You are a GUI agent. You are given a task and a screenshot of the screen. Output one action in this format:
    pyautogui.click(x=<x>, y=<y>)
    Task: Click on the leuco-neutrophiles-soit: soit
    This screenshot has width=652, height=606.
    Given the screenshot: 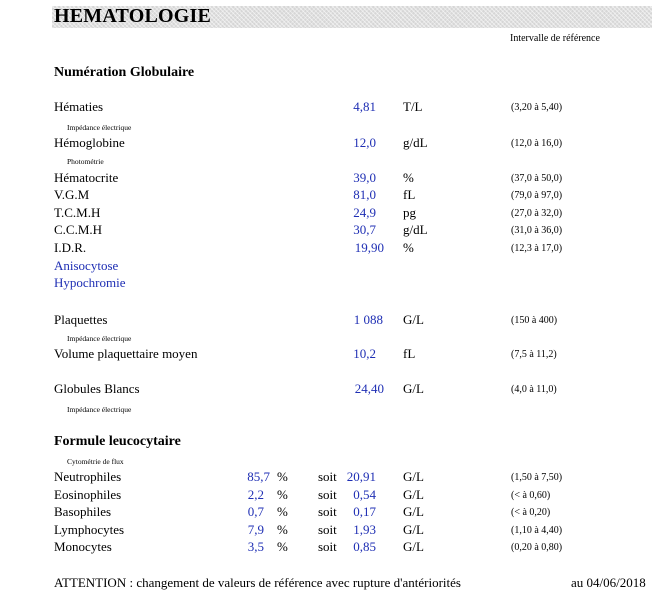 What is the action you would take?
    pyautogui.click(x=327, y=476)
    